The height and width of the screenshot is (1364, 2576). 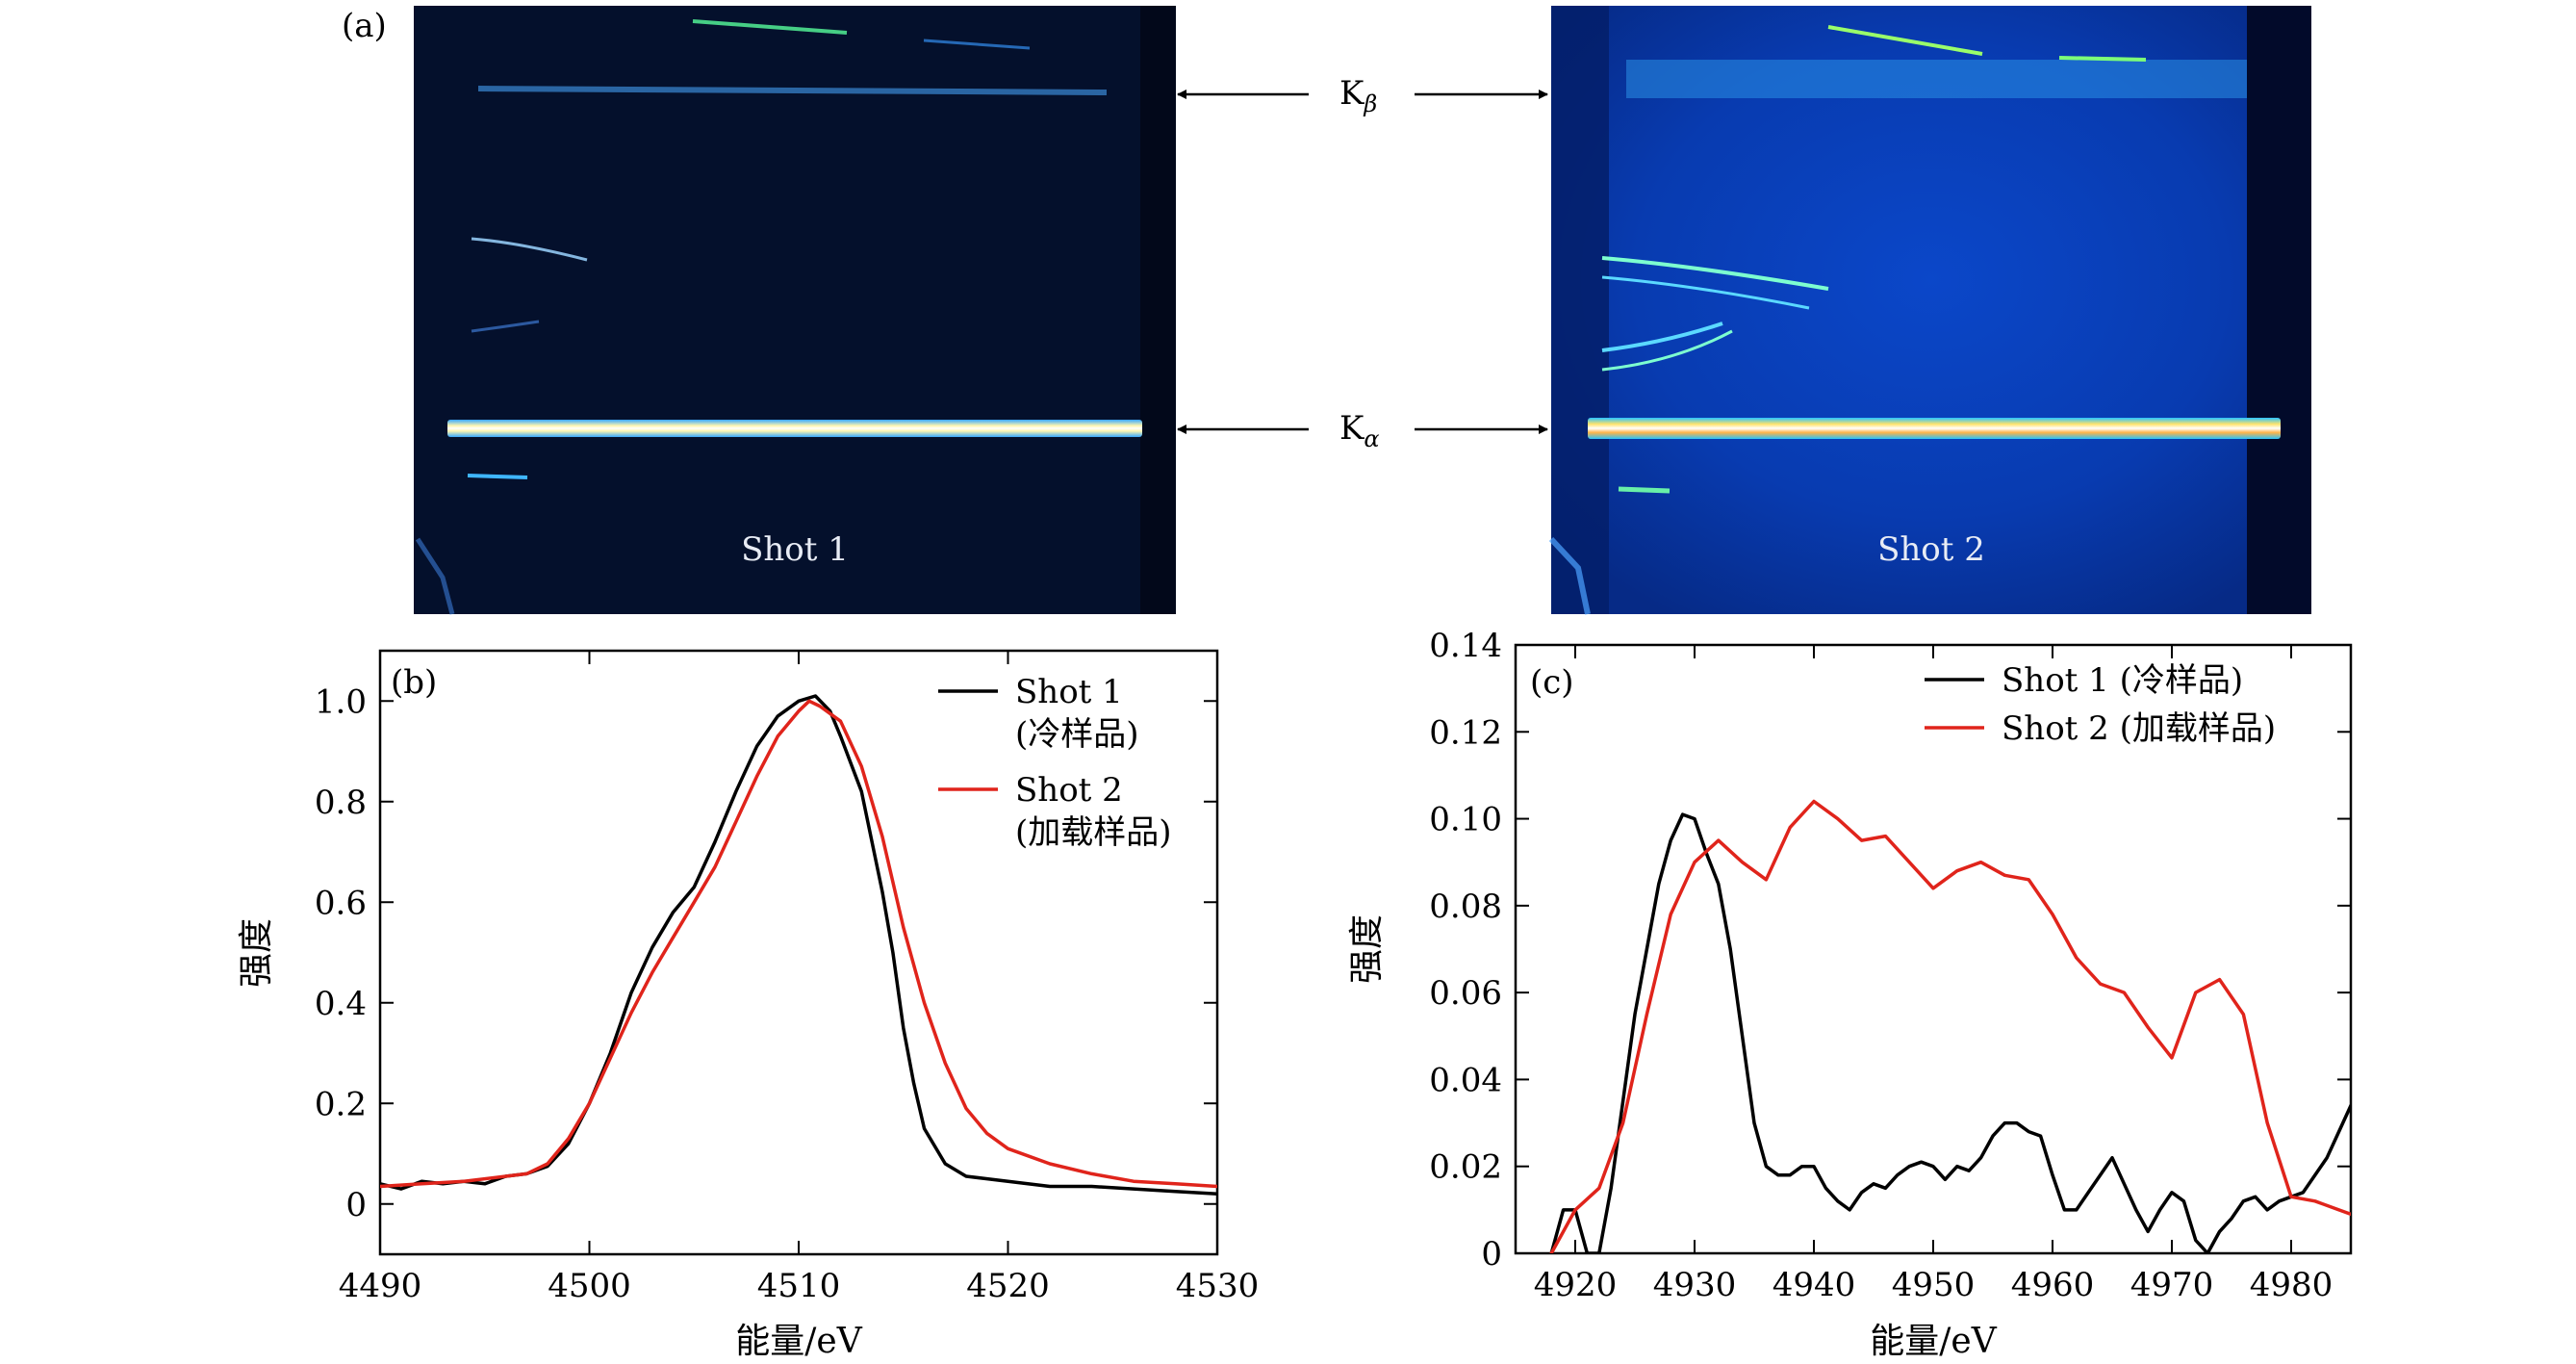 What do you see at coordinates (2053, 1285) in the screenshot?
I see `x-tick-label: 4960` at bounding box center [2053, 1285].